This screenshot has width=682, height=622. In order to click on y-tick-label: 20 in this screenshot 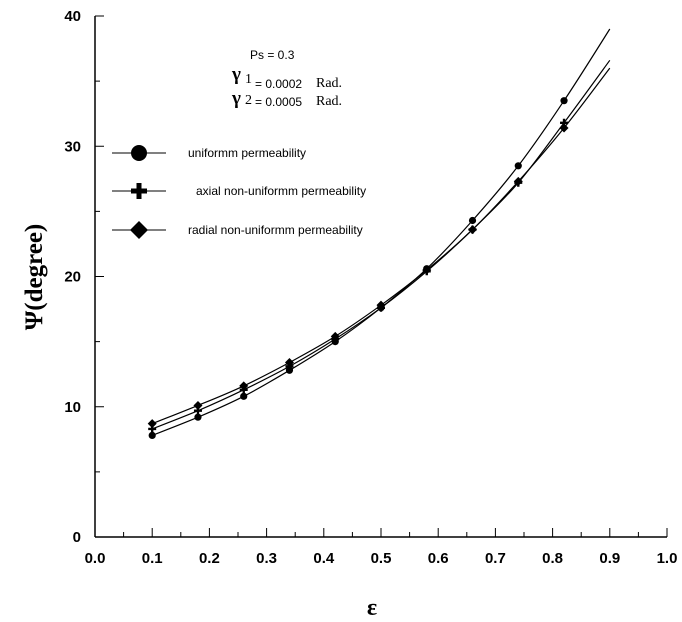, I will do `click(72, 277)`.